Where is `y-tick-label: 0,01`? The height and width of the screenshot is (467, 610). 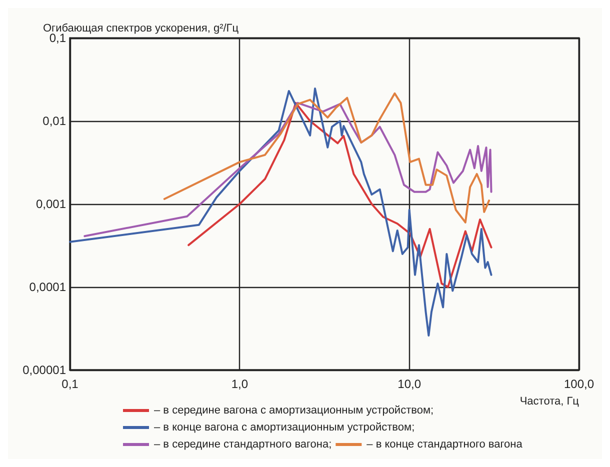 y-tick-label: 0,01 is located at coordinates (54, 121).